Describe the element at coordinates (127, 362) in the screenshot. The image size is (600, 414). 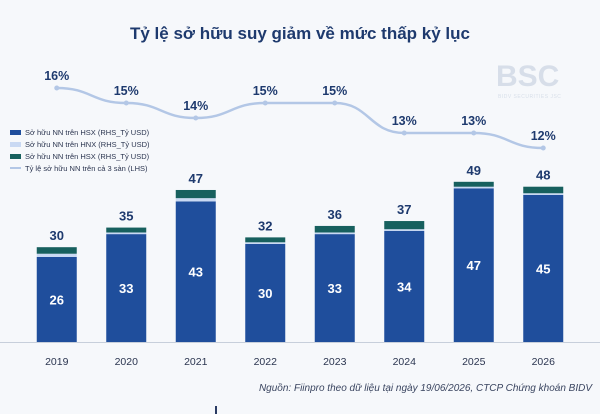
I see `x-tick-label-2020: 2020` at that location.